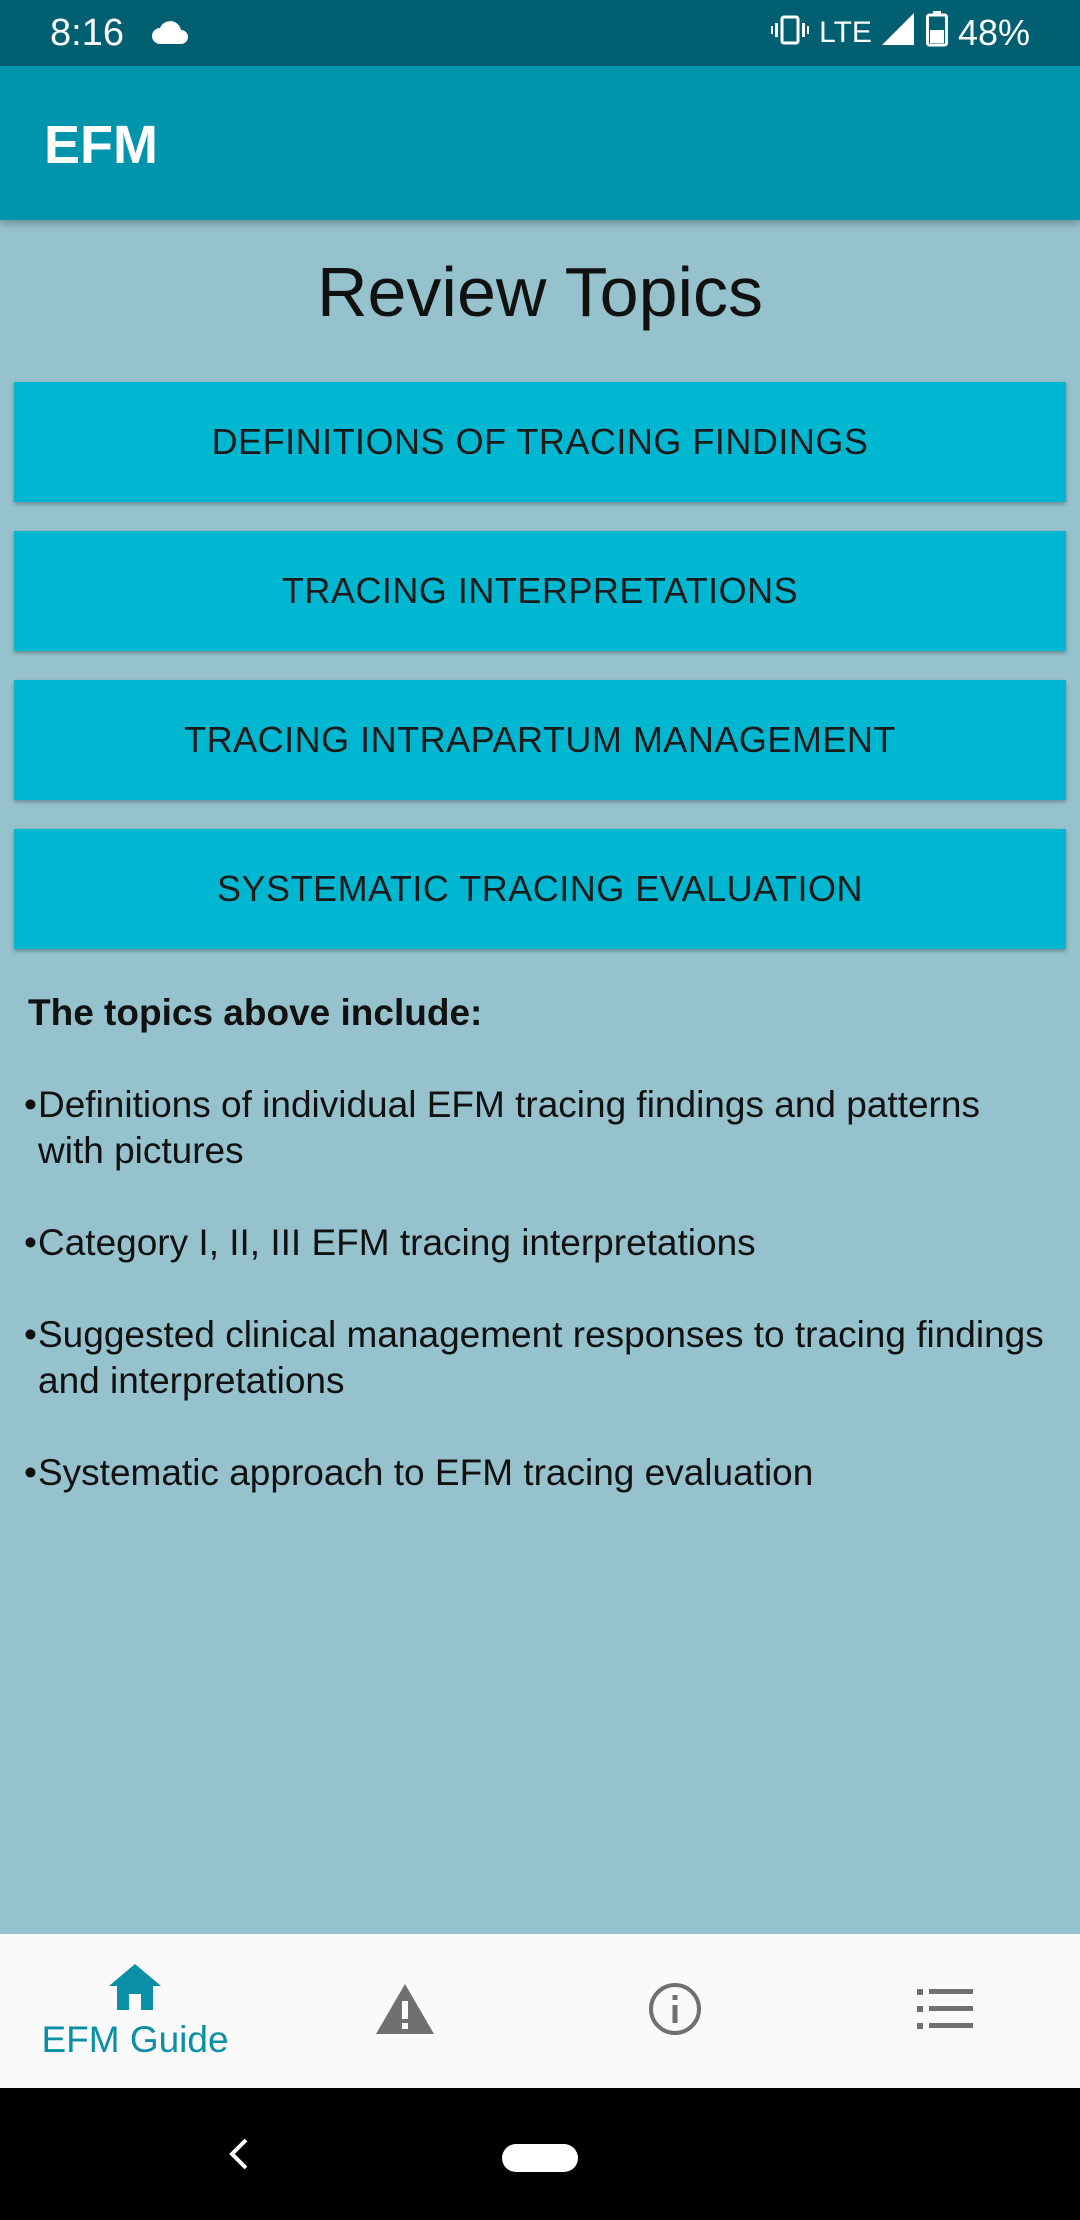 The image size is (1080, 2220). Describe the element at coordinates (845, 32) in the screenshot. I see `network-type: LTE` at that location.